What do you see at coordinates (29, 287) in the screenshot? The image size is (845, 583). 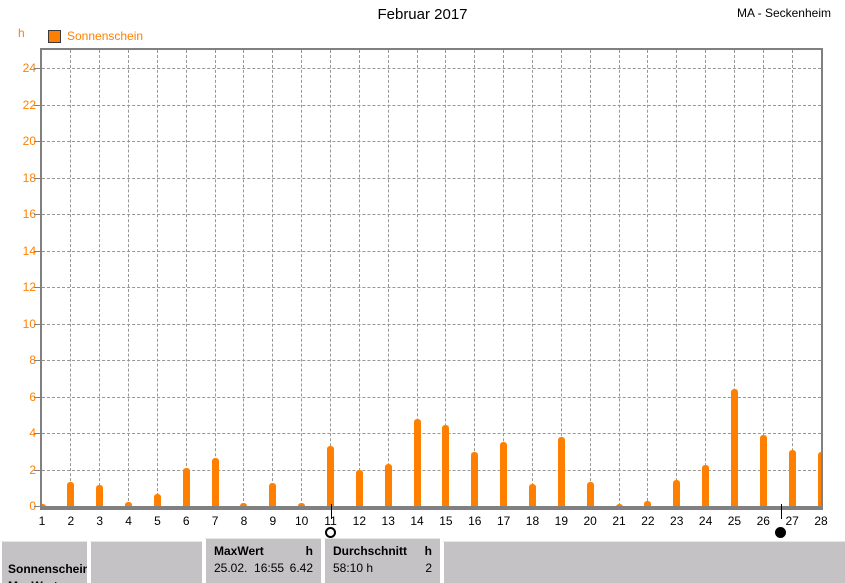 I see `y-tick-label: 12` at bounding box center [29, 287].